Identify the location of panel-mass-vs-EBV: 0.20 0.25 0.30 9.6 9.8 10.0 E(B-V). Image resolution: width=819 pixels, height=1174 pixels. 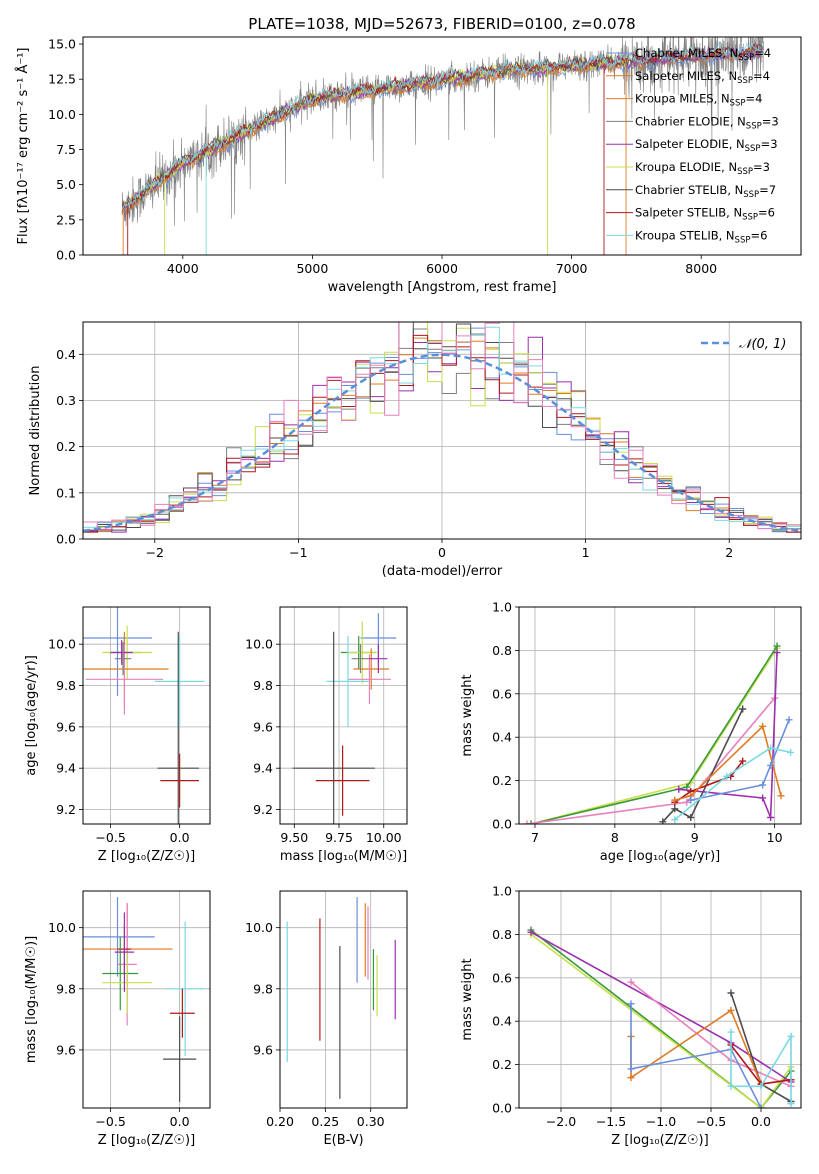
(326, 1019).